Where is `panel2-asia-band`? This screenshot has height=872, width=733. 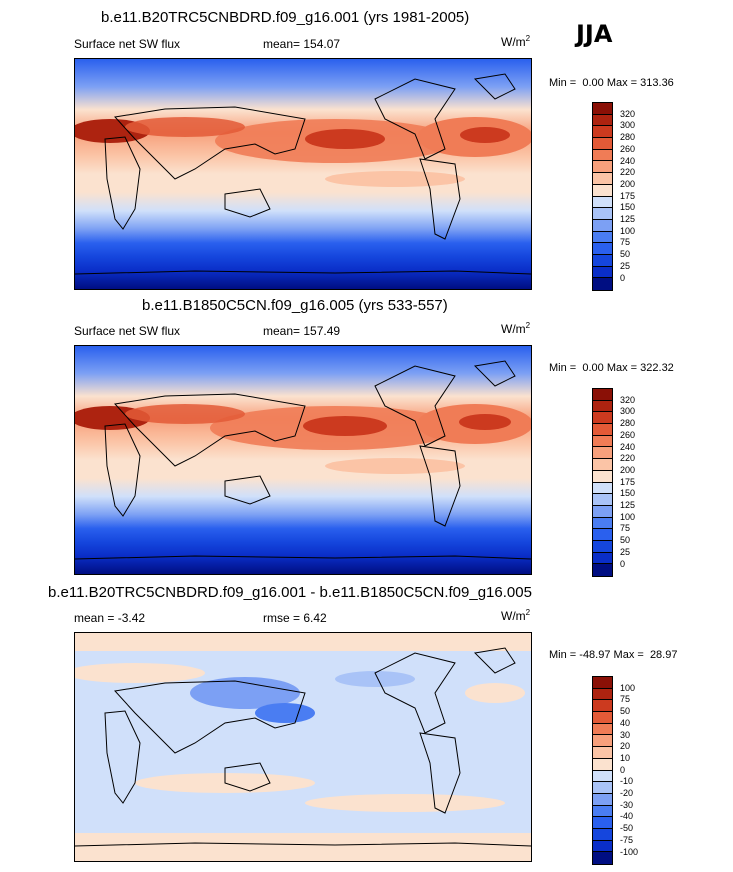 panel2-asia-band is located at coordinates (185, 414).